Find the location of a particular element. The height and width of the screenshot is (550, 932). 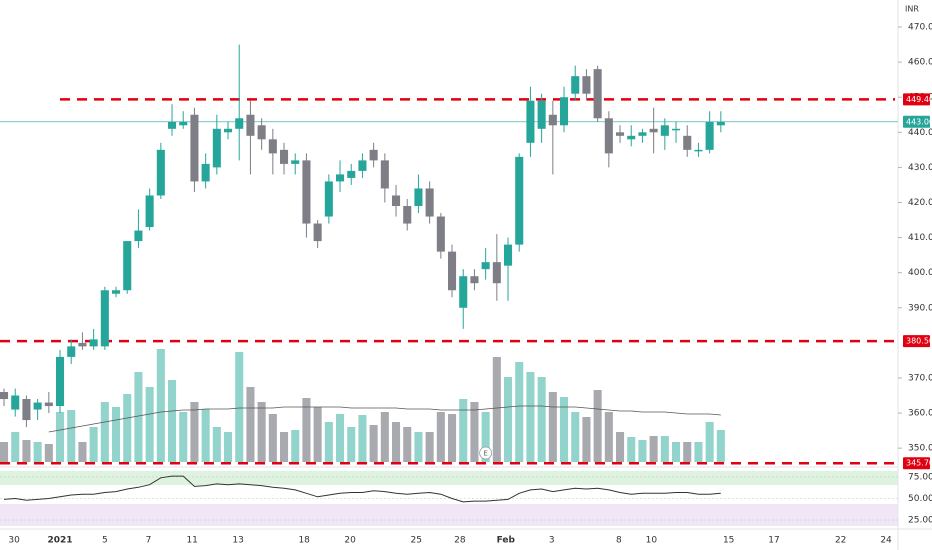

x-tick-label: 28 is located at coordinates (460, 541).